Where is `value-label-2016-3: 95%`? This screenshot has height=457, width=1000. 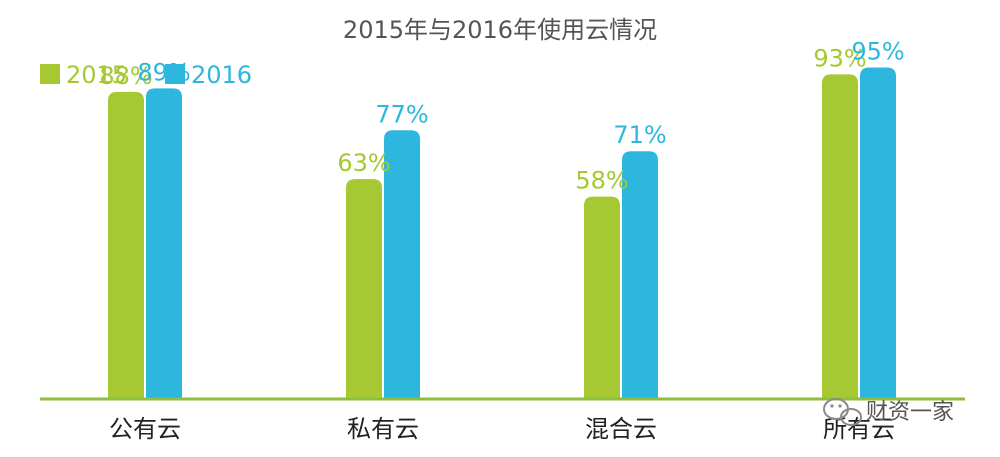
value-label-2016-3: 95% is located at coordinates (877, 51).